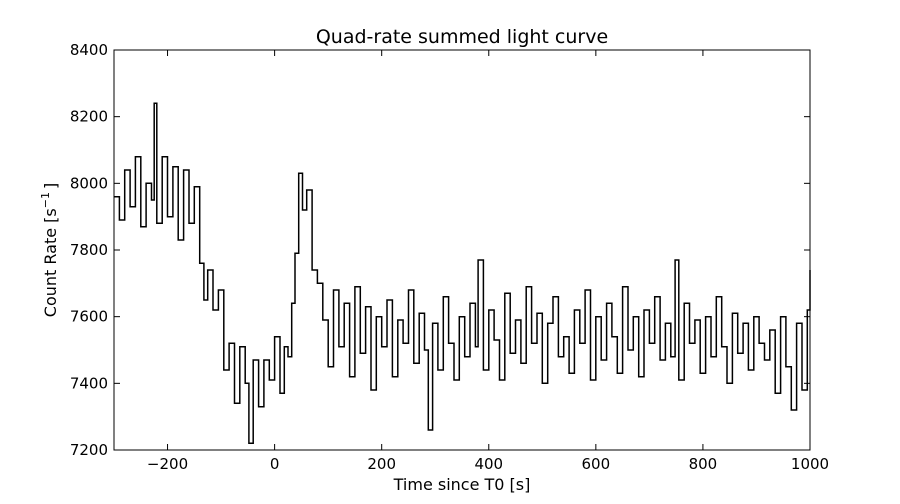 The image size is (900, 504). I want to click on y-tick-label: 7800, so click(89, 250).